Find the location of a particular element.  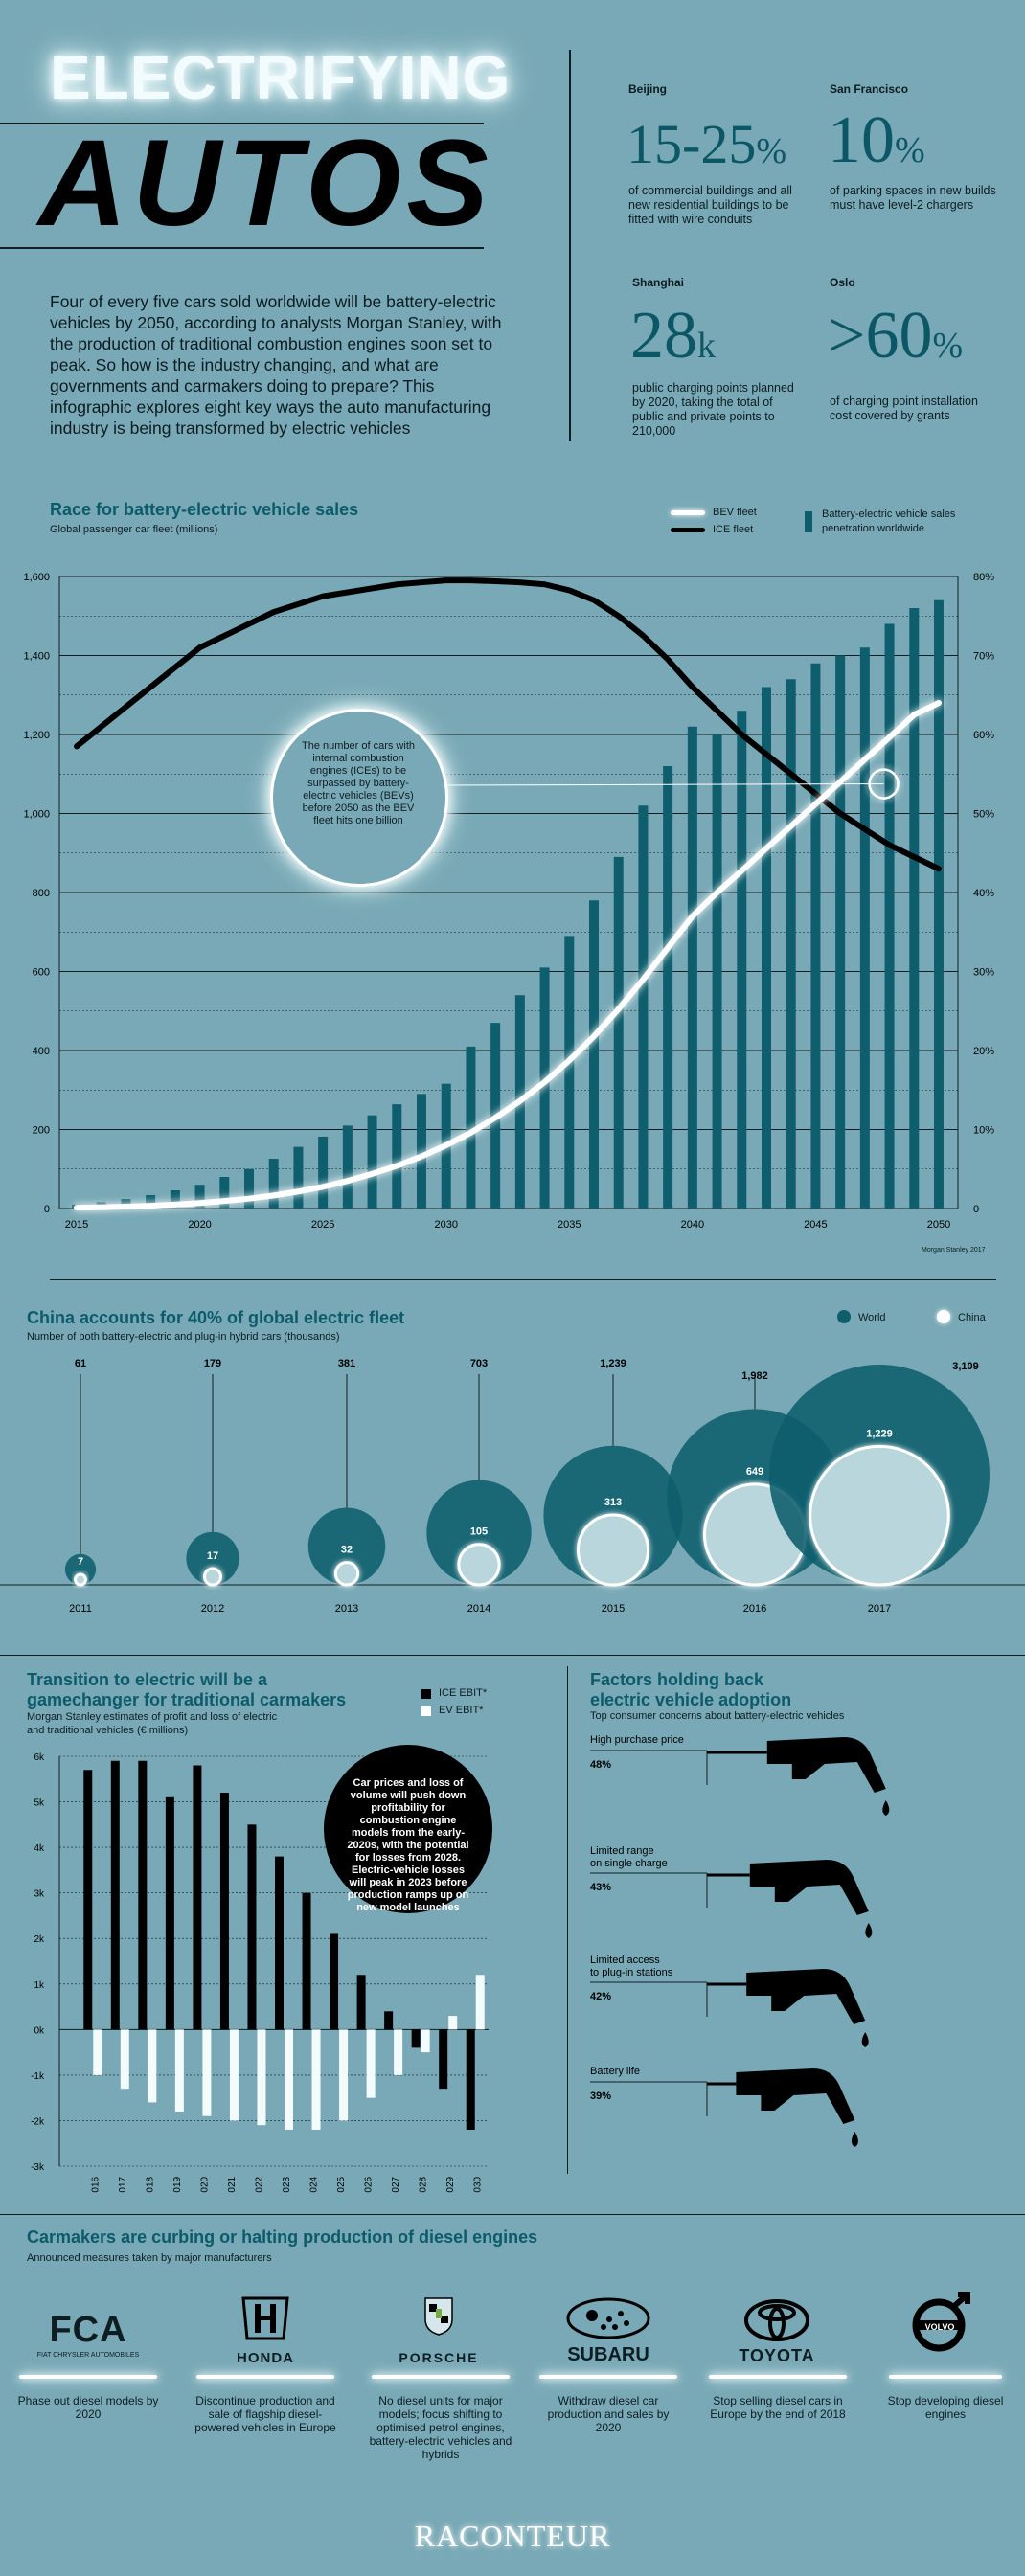

y-tick-label-right: 70% is located at coordinates (984, 657).